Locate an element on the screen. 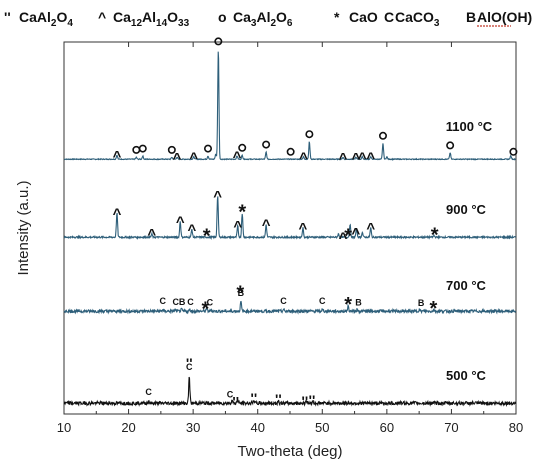  legend-entry: * CaO is located at coordinates (356, 17).